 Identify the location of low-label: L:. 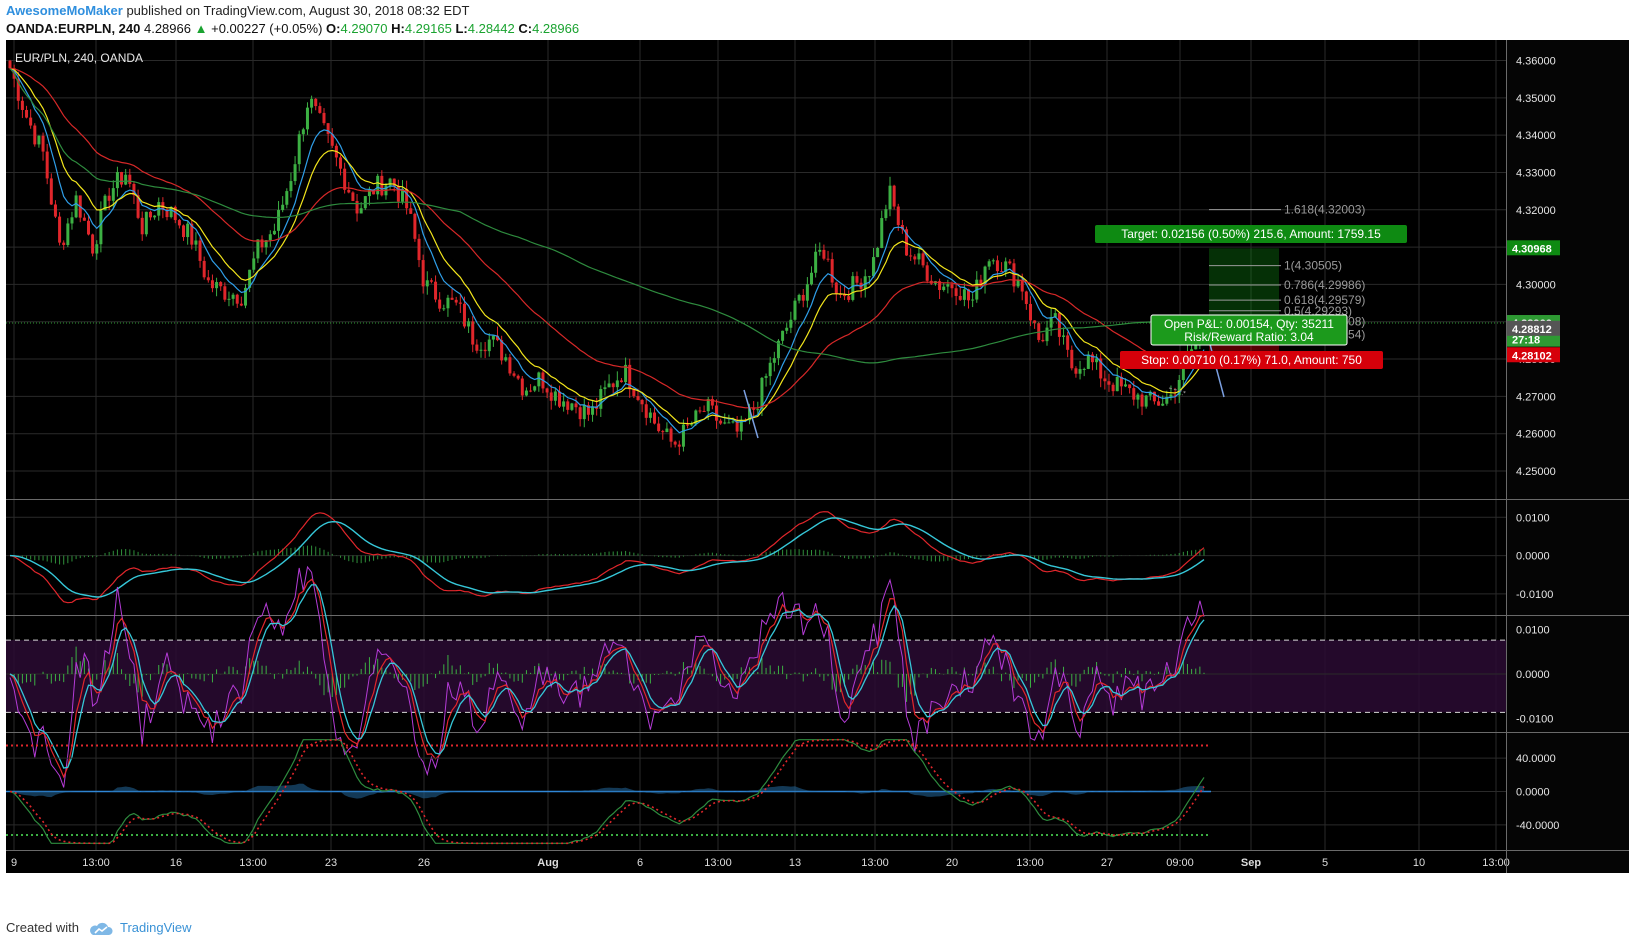
(461, 28).